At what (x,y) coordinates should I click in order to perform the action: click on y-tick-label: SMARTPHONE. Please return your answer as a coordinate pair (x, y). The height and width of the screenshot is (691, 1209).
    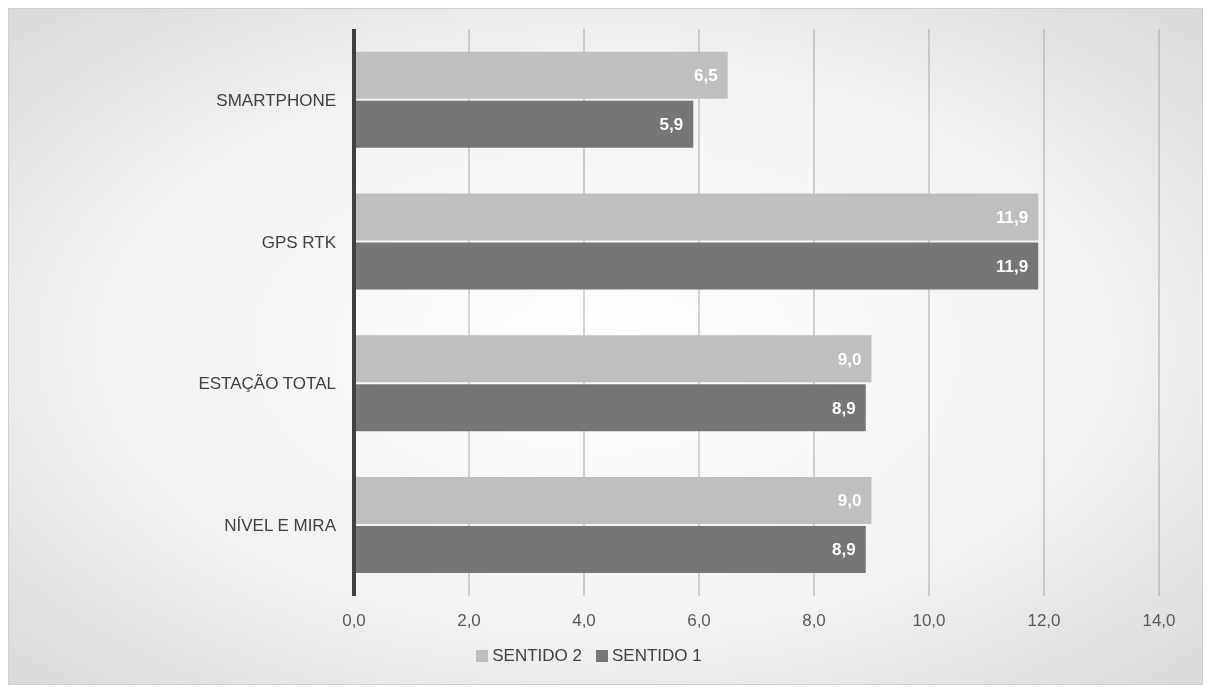
    Looking at the image, I should click on (276, 100).